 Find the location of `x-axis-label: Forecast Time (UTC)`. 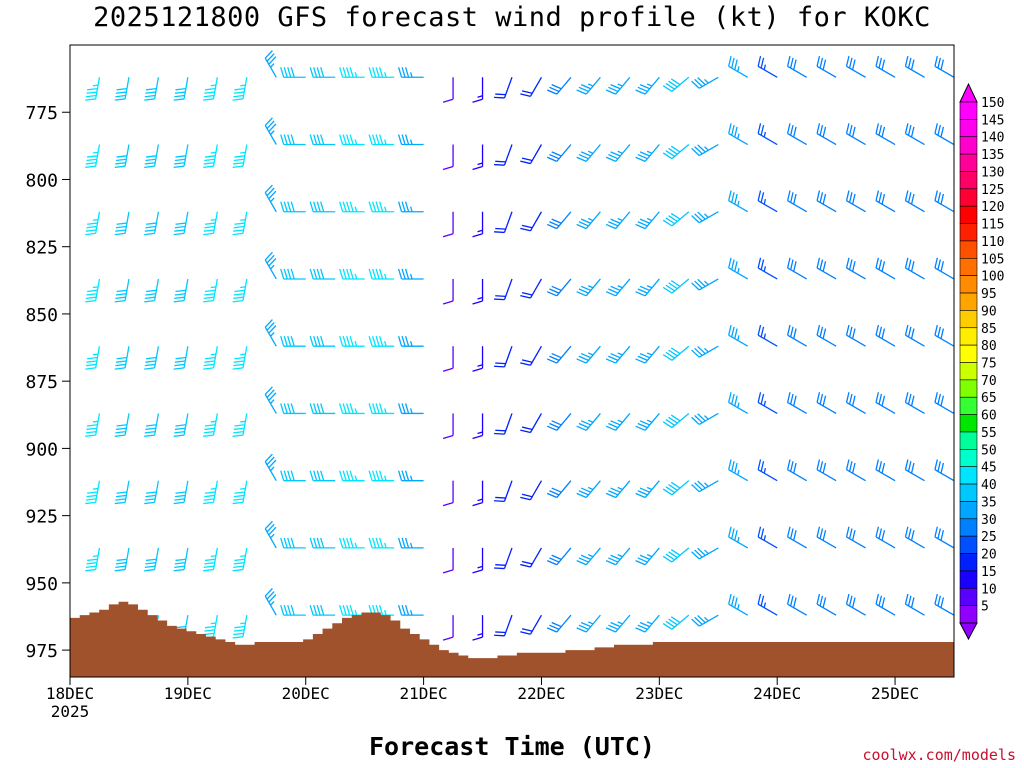

x-axis-label: Forecast Time (UTC) is located at coordinates (512, 746).